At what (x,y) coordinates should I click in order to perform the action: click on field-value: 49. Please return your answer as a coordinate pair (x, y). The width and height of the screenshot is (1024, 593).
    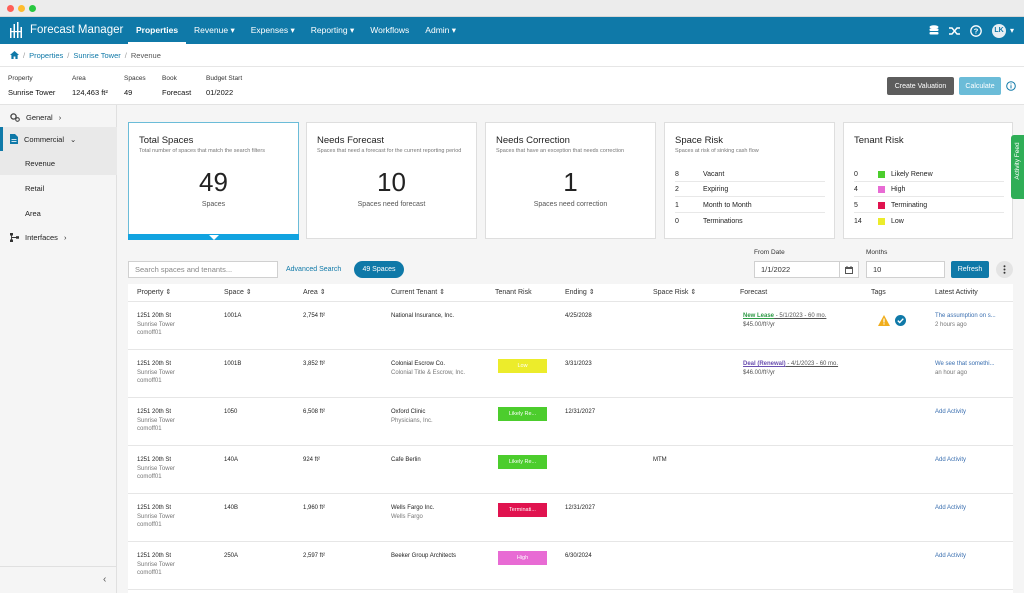
    Looking at the image, I should click on (128, 92).